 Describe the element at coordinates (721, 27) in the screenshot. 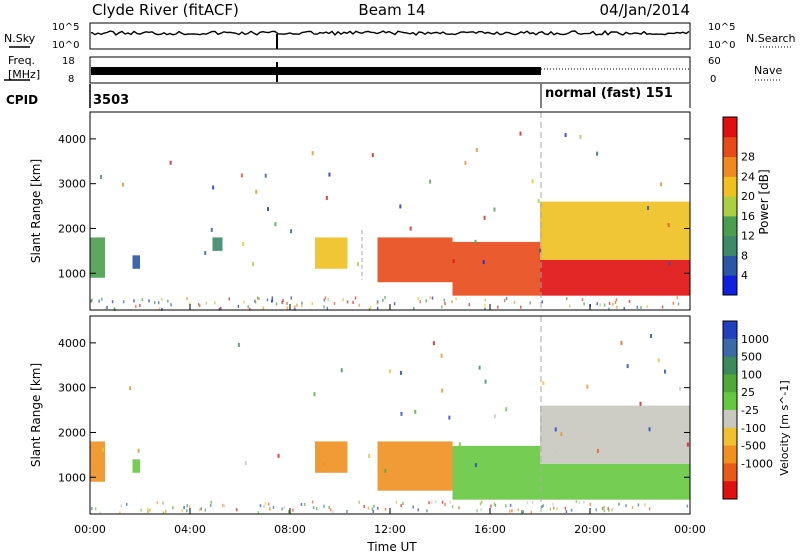

I see `sky-tick-high-right: 10^5` at that location.